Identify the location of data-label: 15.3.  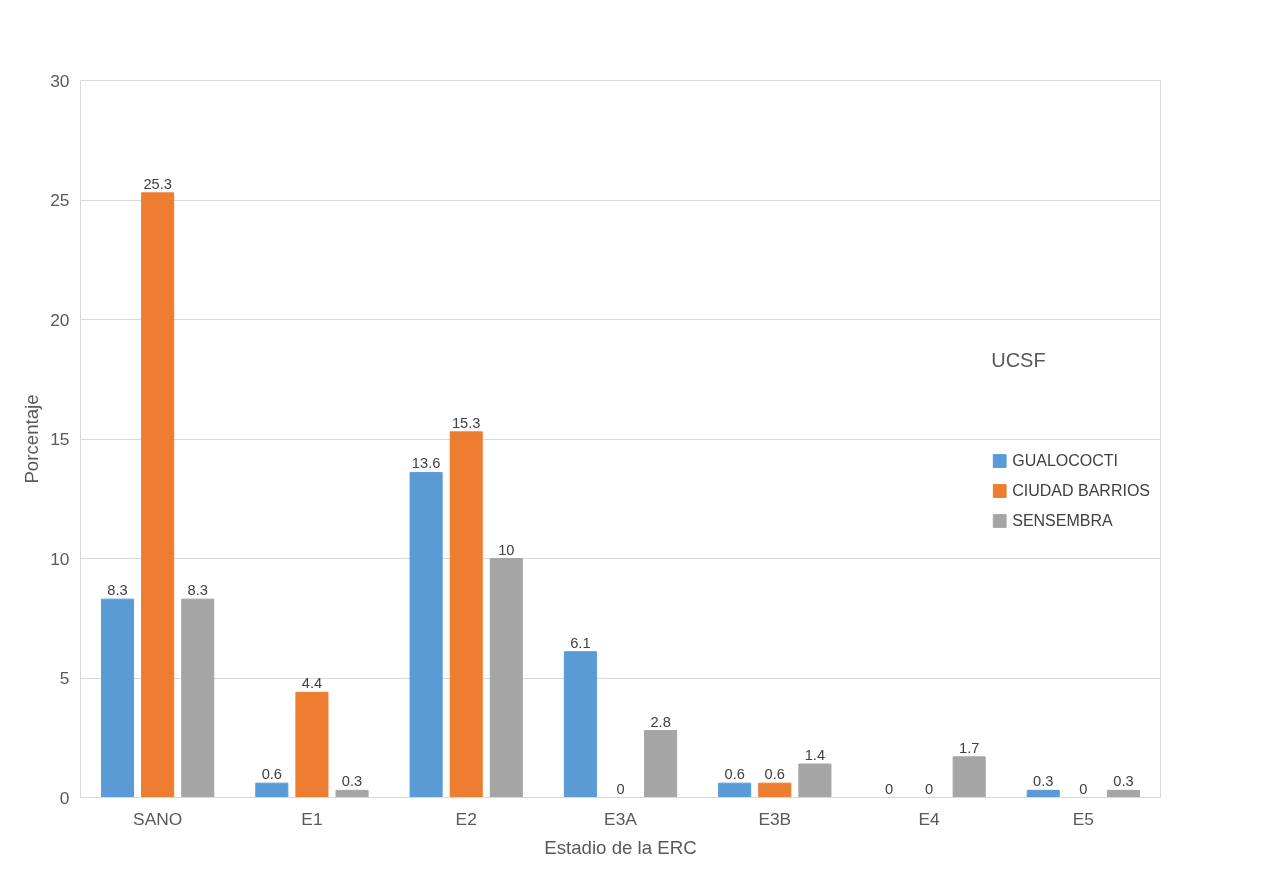
(466, 422).